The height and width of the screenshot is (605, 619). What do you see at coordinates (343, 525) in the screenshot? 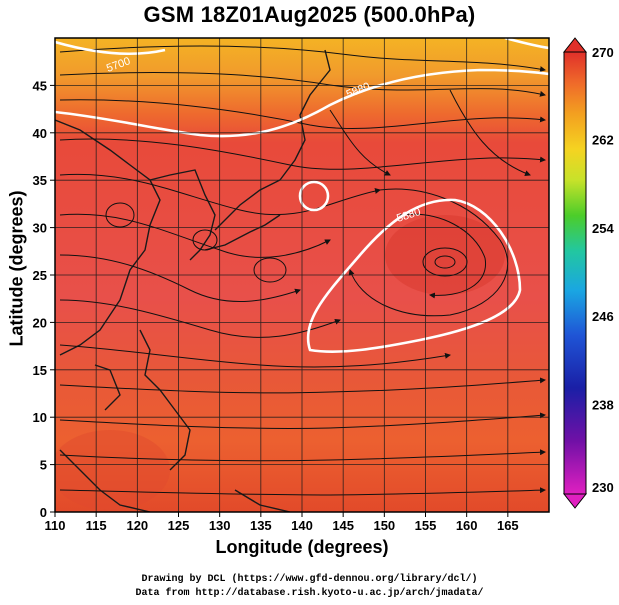
I see `x-tick-label: 145` at bounding box center [343, 525].